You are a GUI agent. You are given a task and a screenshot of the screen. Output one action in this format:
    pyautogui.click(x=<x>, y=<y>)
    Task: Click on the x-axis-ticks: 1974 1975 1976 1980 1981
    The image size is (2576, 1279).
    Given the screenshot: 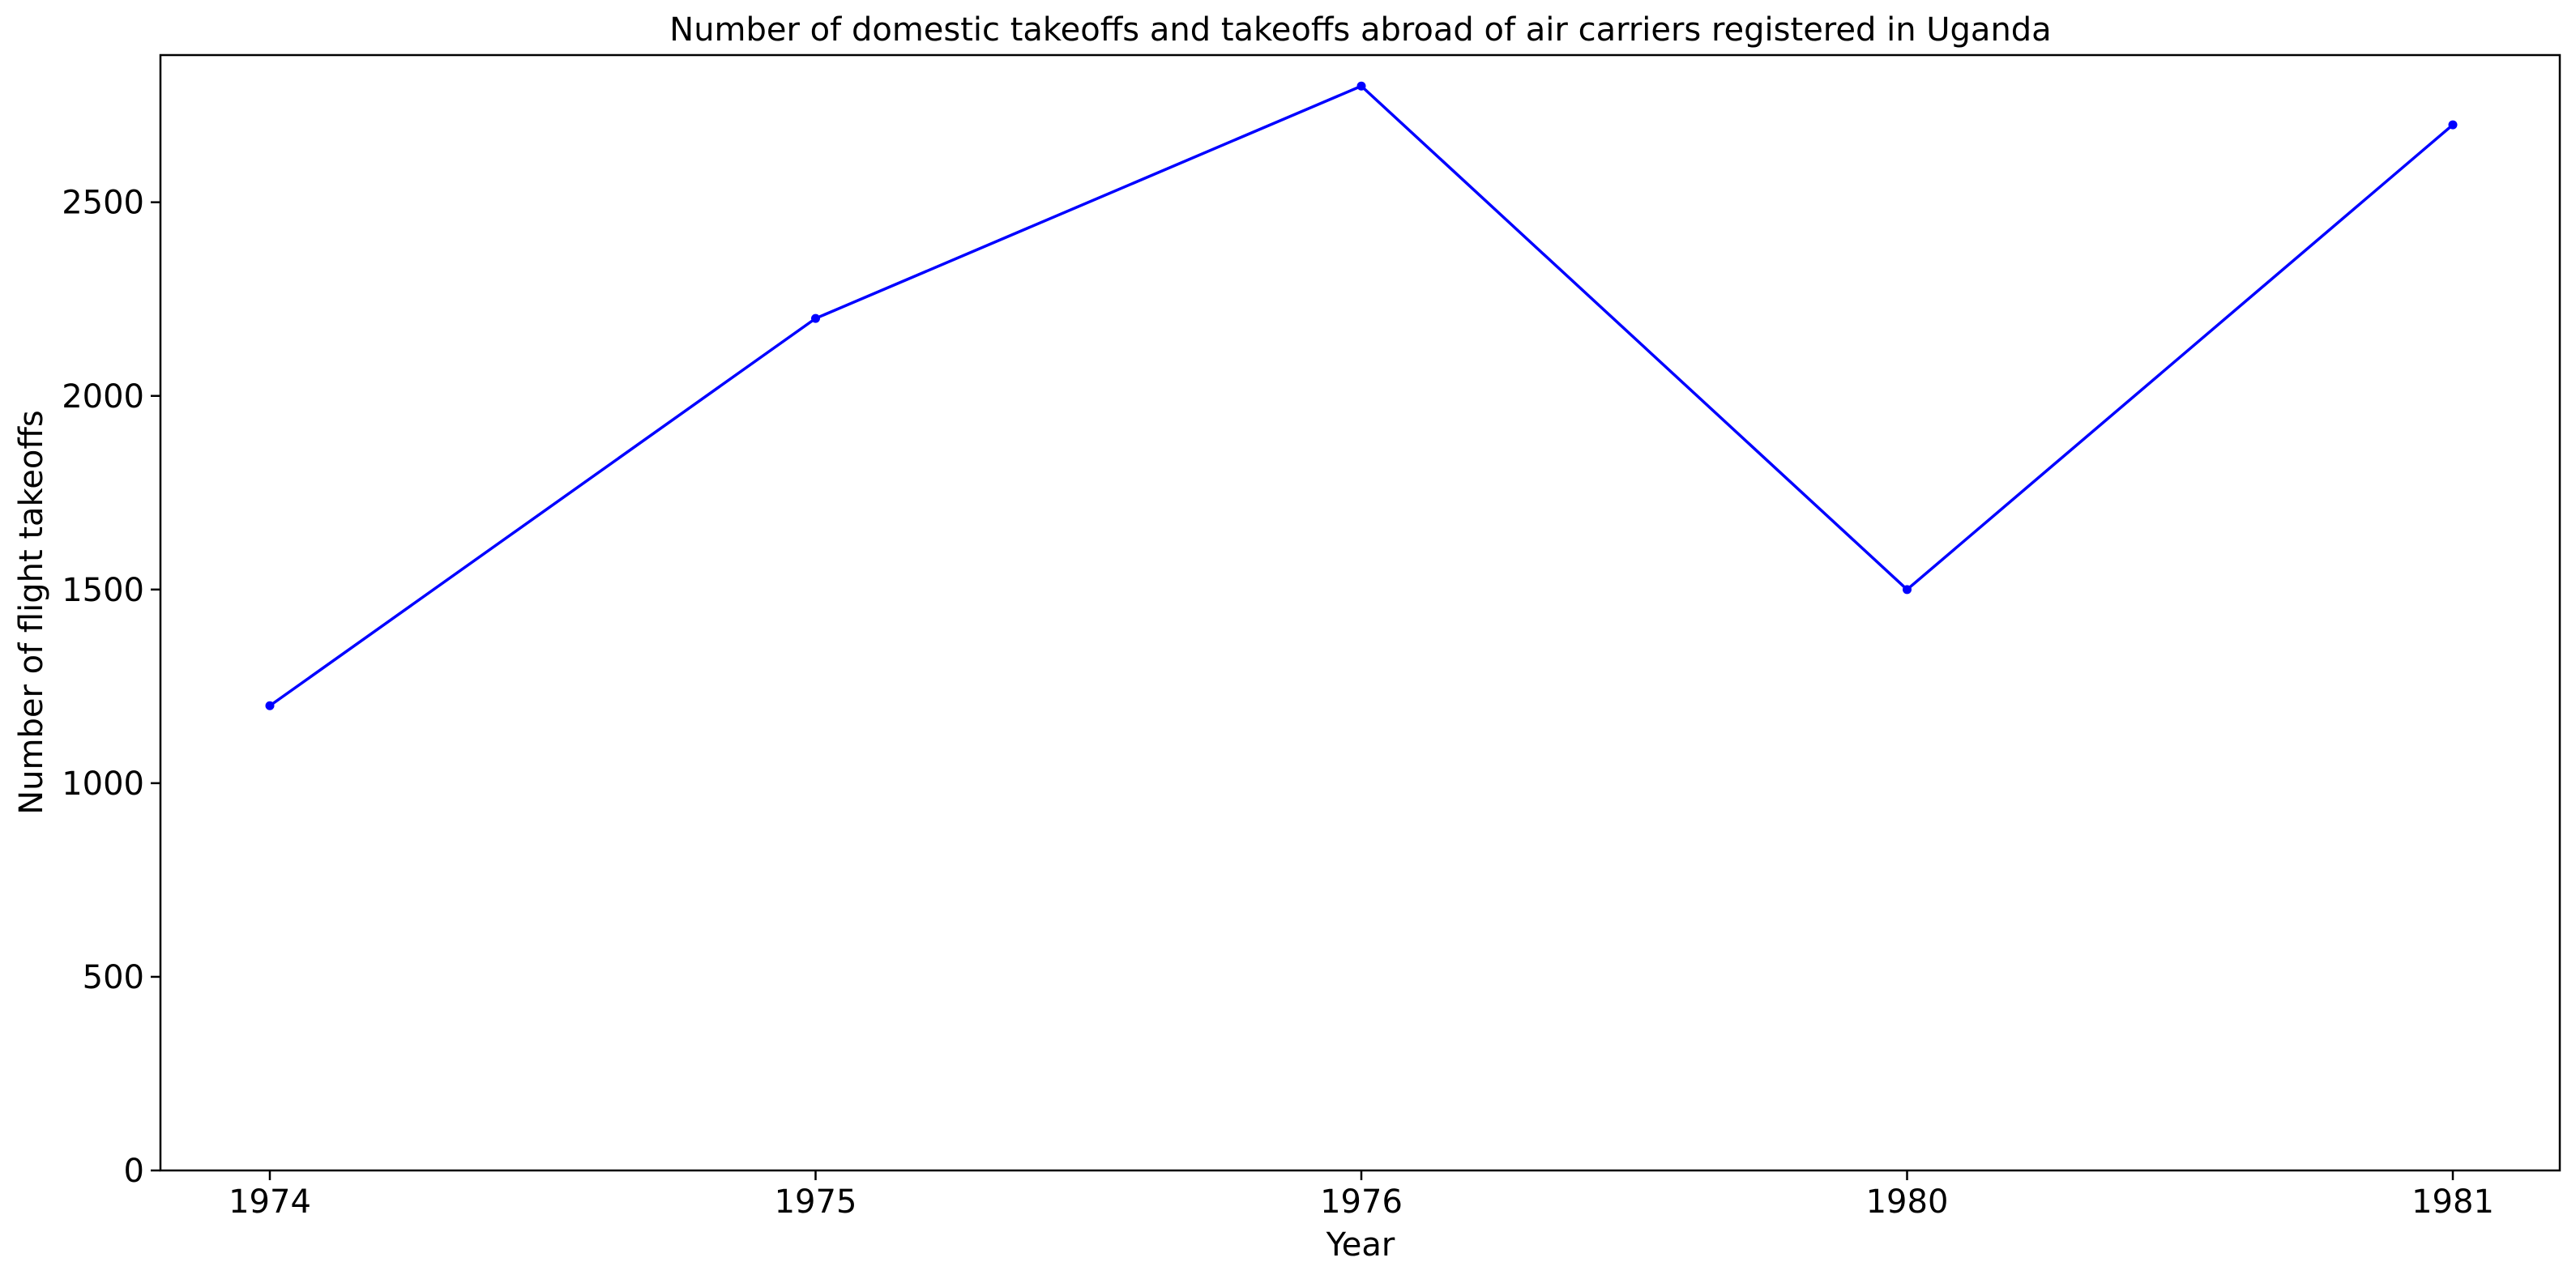 What is the action you would take?
    pyautogui.click(x=1361, y=1195)
    